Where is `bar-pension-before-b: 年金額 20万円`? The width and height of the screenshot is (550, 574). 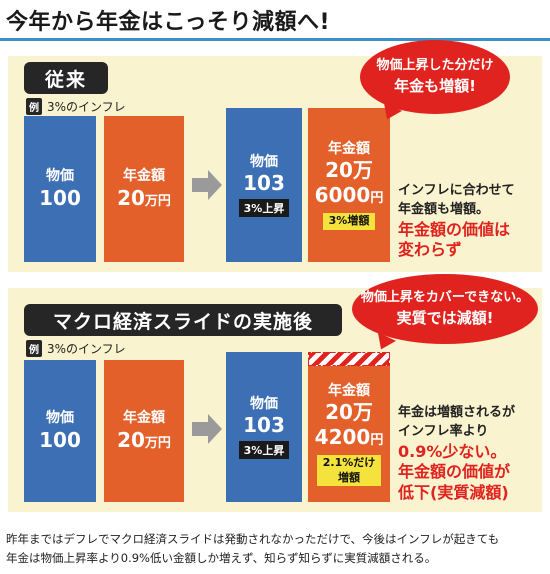
bar-pension-before-b: 年金額 20万円 is located at coordinates (144, 431).